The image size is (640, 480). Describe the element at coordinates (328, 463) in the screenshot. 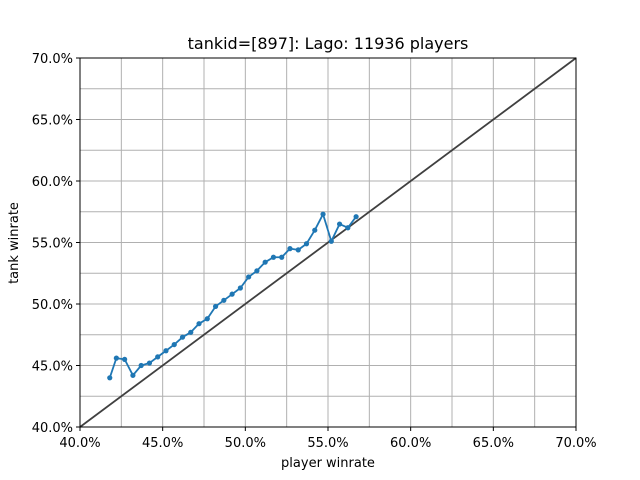

I see `x-axis-title: player winrate` at that location.